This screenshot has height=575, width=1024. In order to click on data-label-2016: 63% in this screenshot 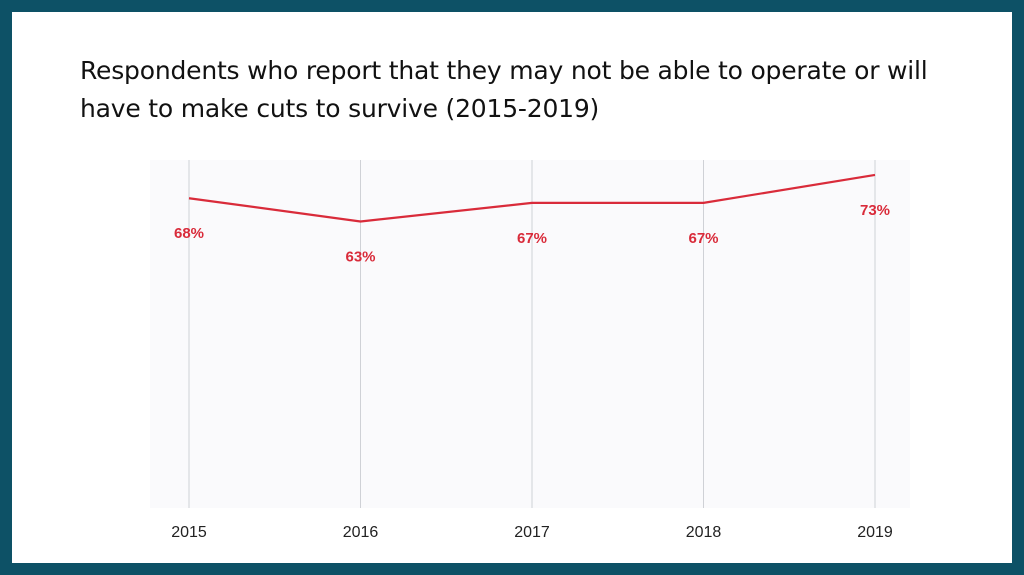, I will do `click(360, 256)`.